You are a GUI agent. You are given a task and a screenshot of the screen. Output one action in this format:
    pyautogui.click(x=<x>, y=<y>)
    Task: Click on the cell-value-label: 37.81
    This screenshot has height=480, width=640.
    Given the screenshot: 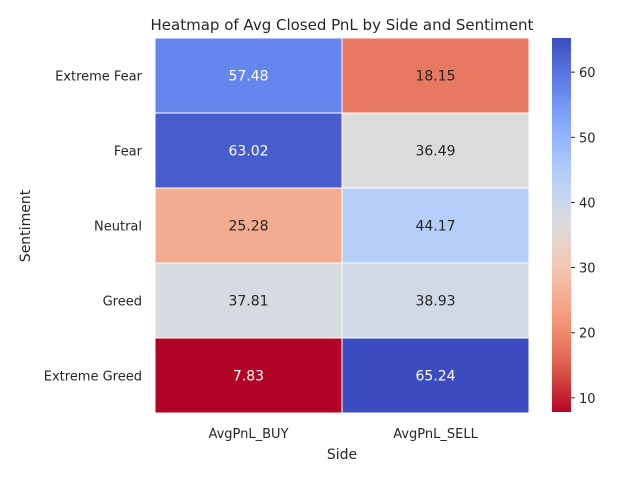 What is the action you would take?
    pyautogui.click(x=248, y=302)
    